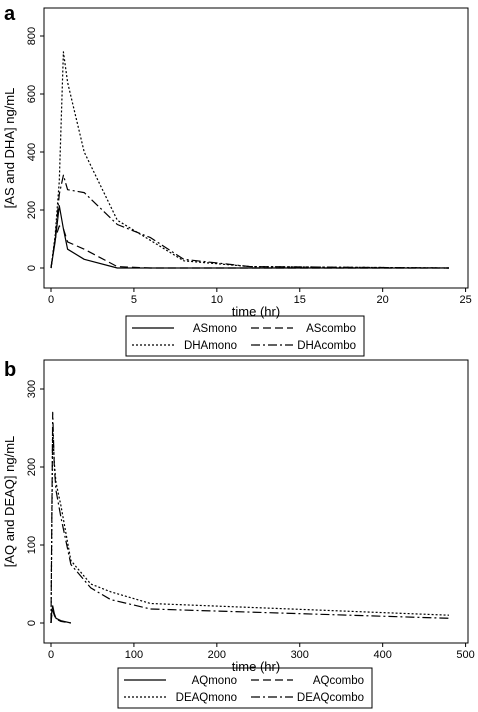  What do you see at coordinates (9, 148) in the screenshot?
I see `y-axis-title: [AS and DHA] ng/mL` at bounding box center [9, 148].